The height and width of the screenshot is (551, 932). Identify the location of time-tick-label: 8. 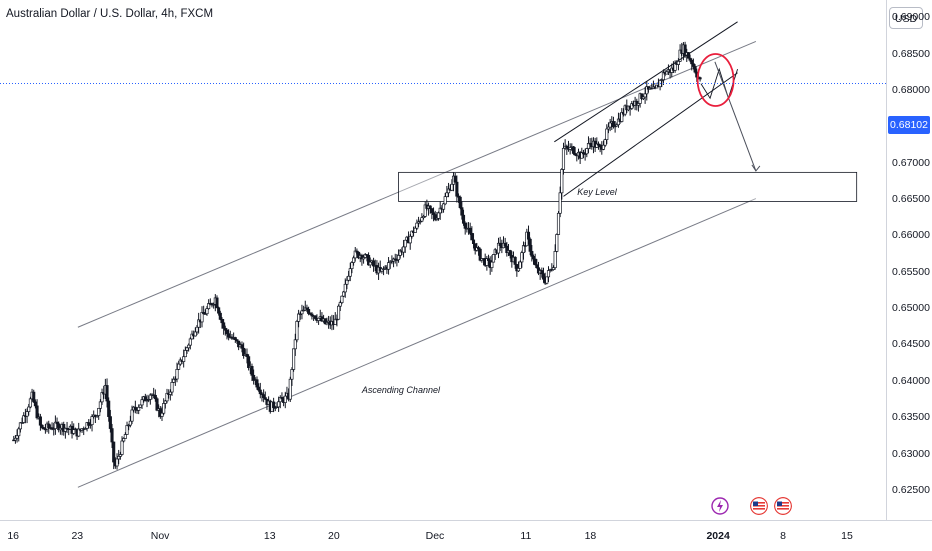
(783, 536).